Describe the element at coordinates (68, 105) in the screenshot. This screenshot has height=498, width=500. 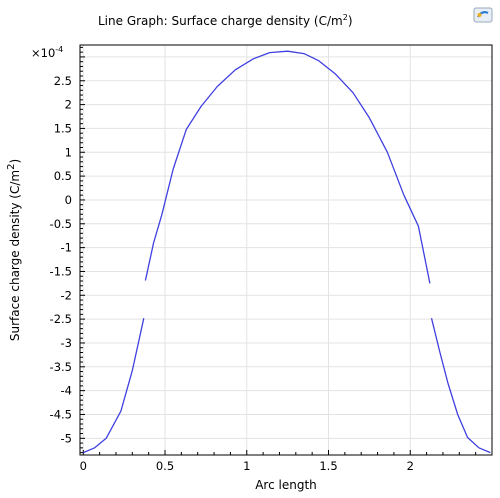
I see `y-tick-label: 2` at that location.